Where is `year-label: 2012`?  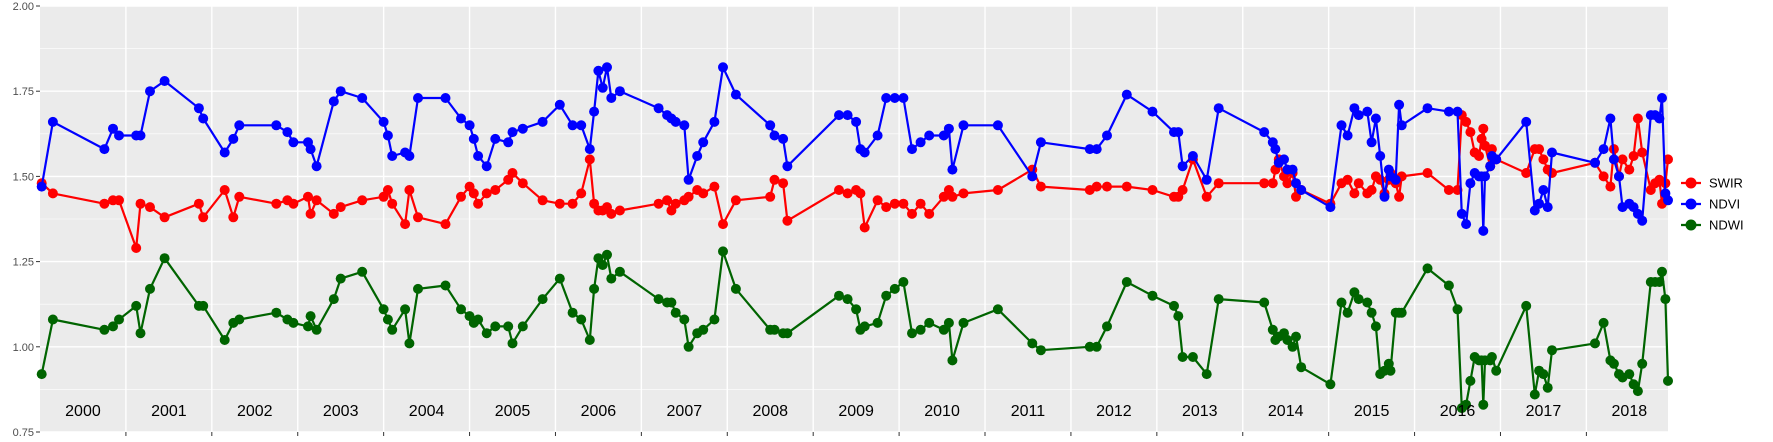 year-label: 2012 is located at coordinates (1114, 411).